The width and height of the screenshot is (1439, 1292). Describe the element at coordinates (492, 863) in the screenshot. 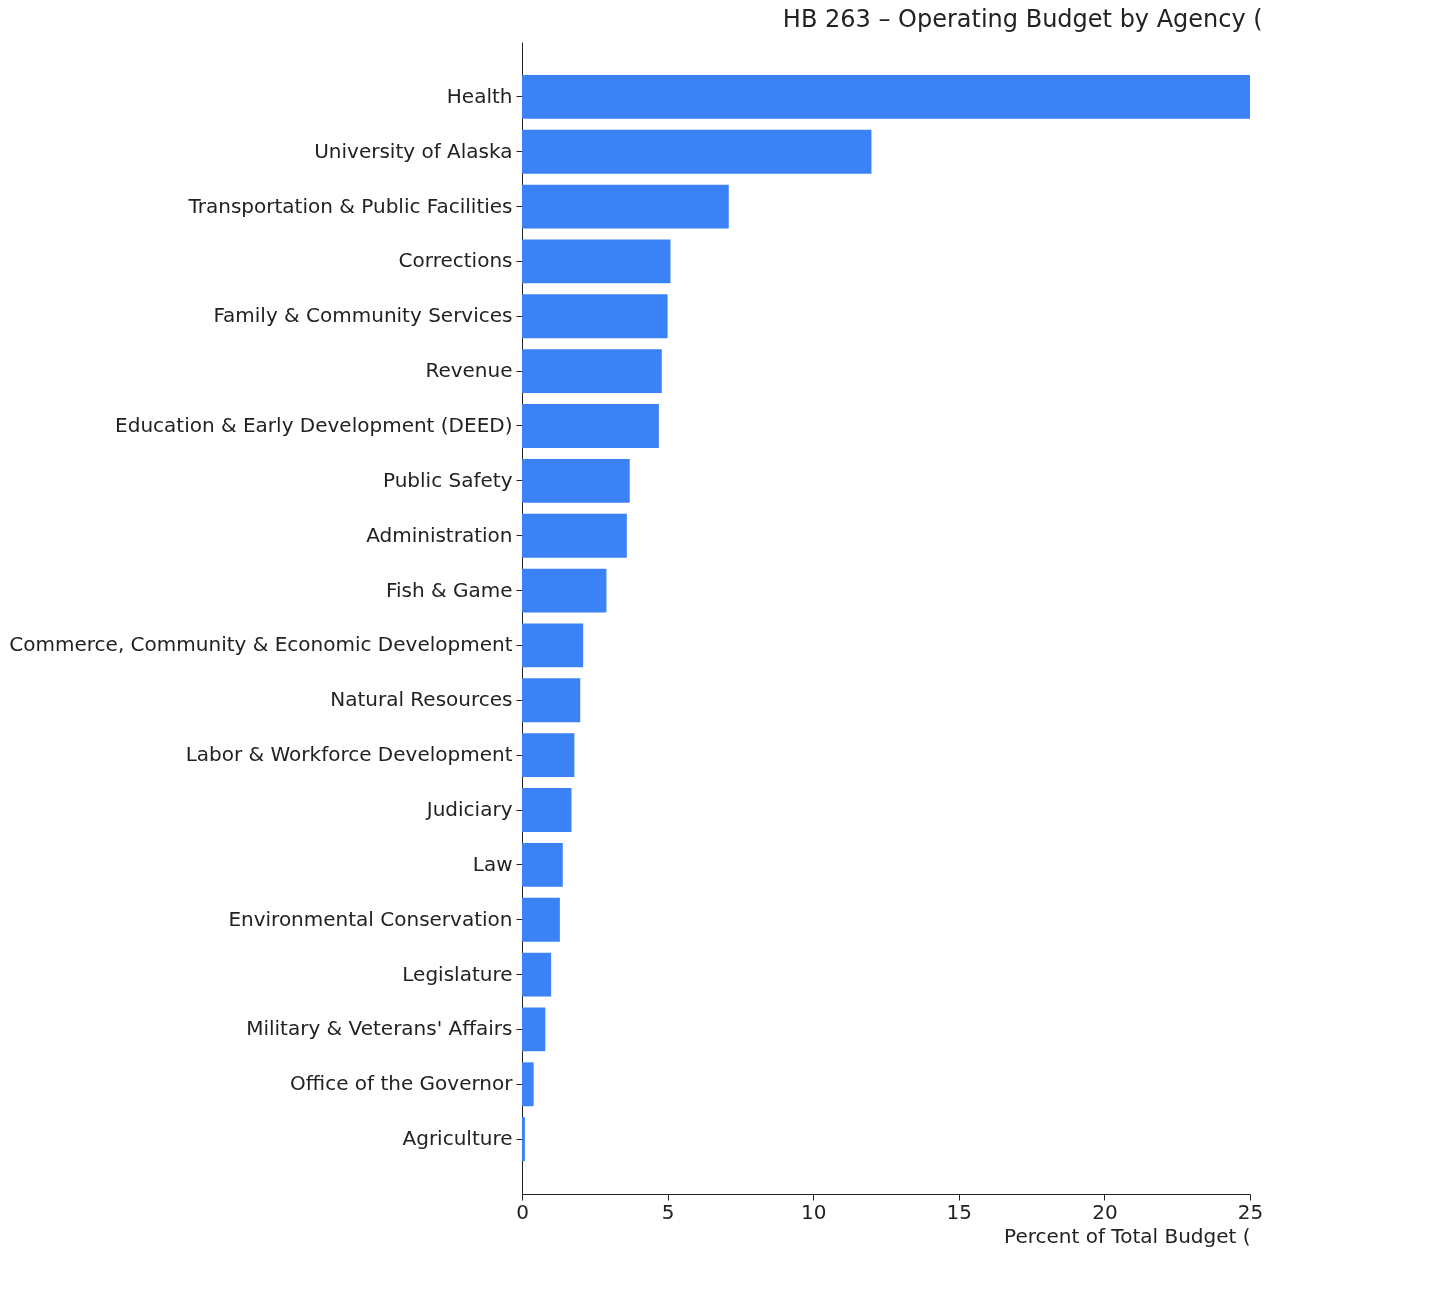

I see `y-tick-label: Law` at that location.